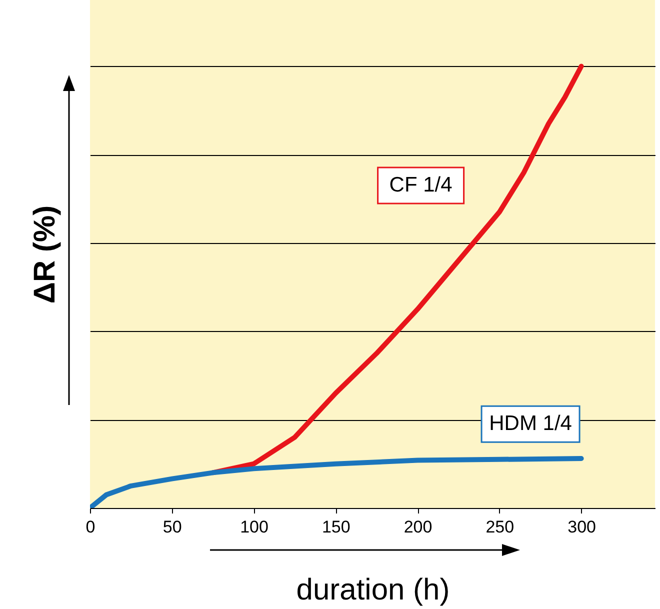  What do you see at coordinates (421, 185) in the screenshot?
I see `text: CF 1/4` at bounding box center [421, 185].